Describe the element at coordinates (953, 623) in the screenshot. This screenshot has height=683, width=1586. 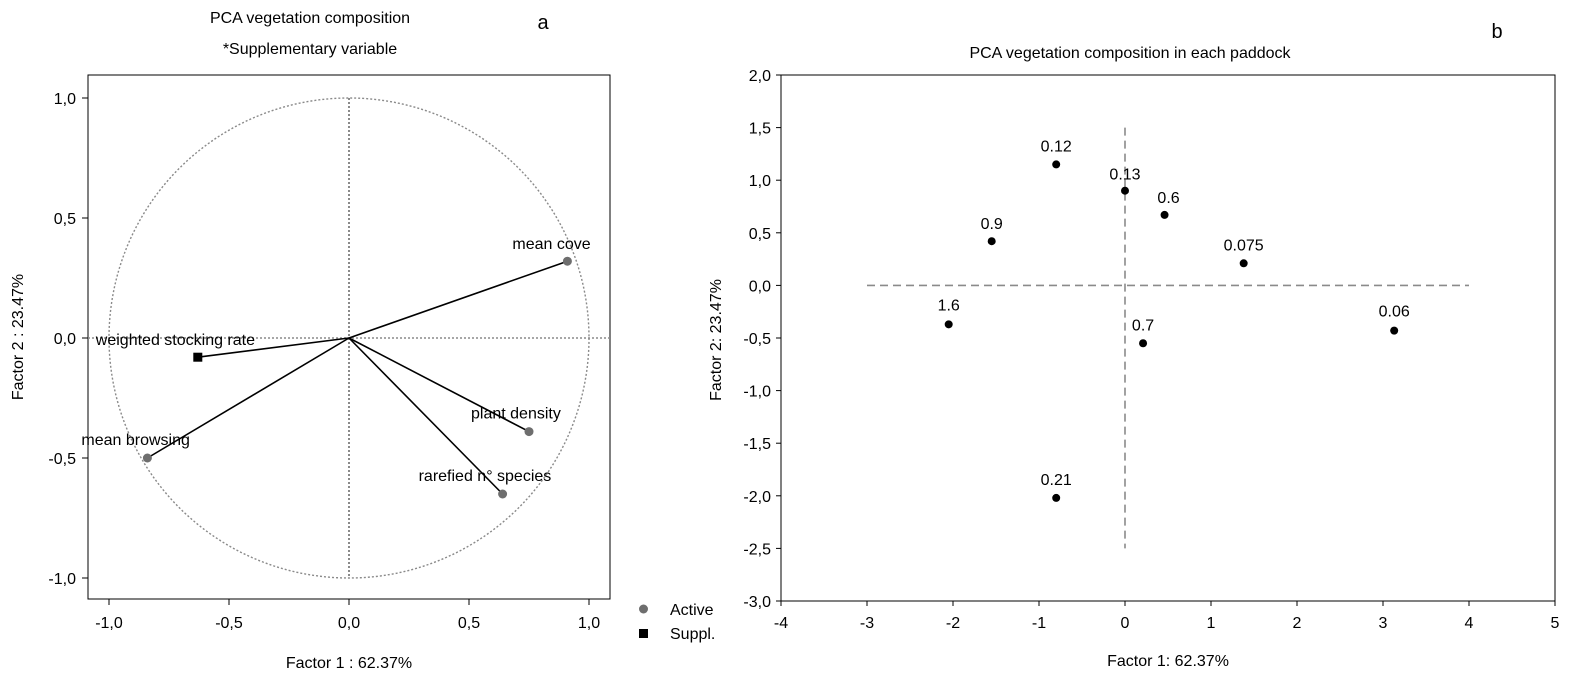
I see `panel-b-x-tick-label: -2` at that location.